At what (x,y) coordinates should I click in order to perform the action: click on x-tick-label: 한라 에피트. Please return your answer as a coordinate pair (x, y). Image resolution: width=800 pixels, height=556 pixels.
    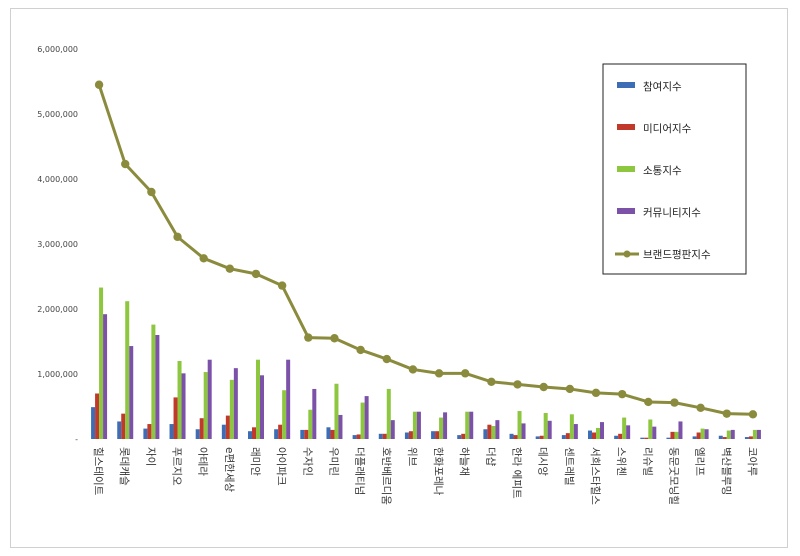
    Looking at the image, I should click on (517, 473).